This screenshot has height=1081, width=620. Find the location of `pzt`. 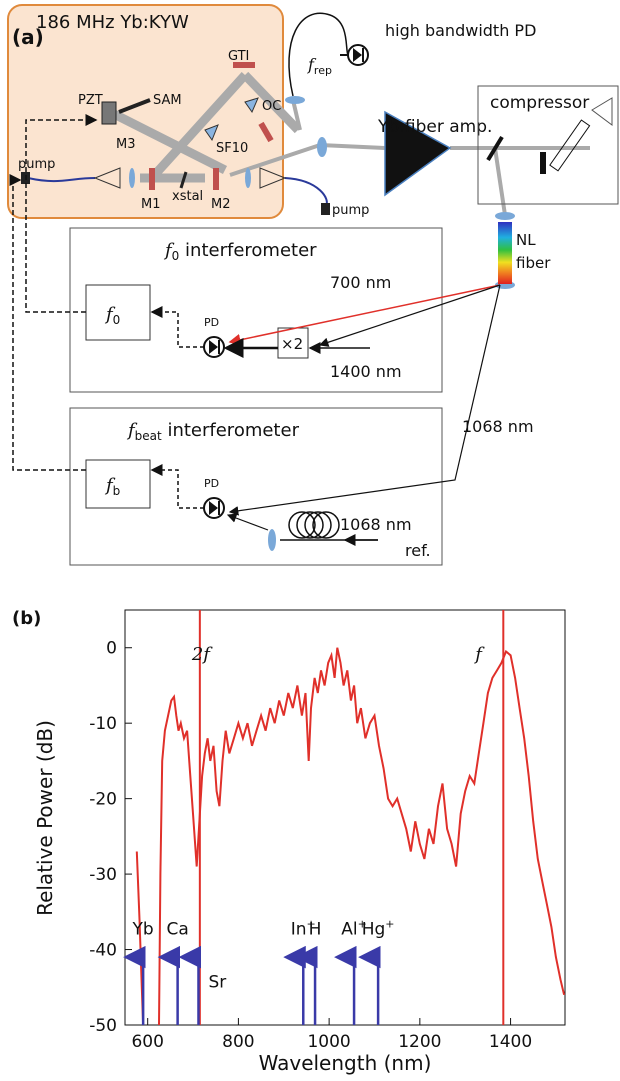

pzt is located at coordinates (109, 113).